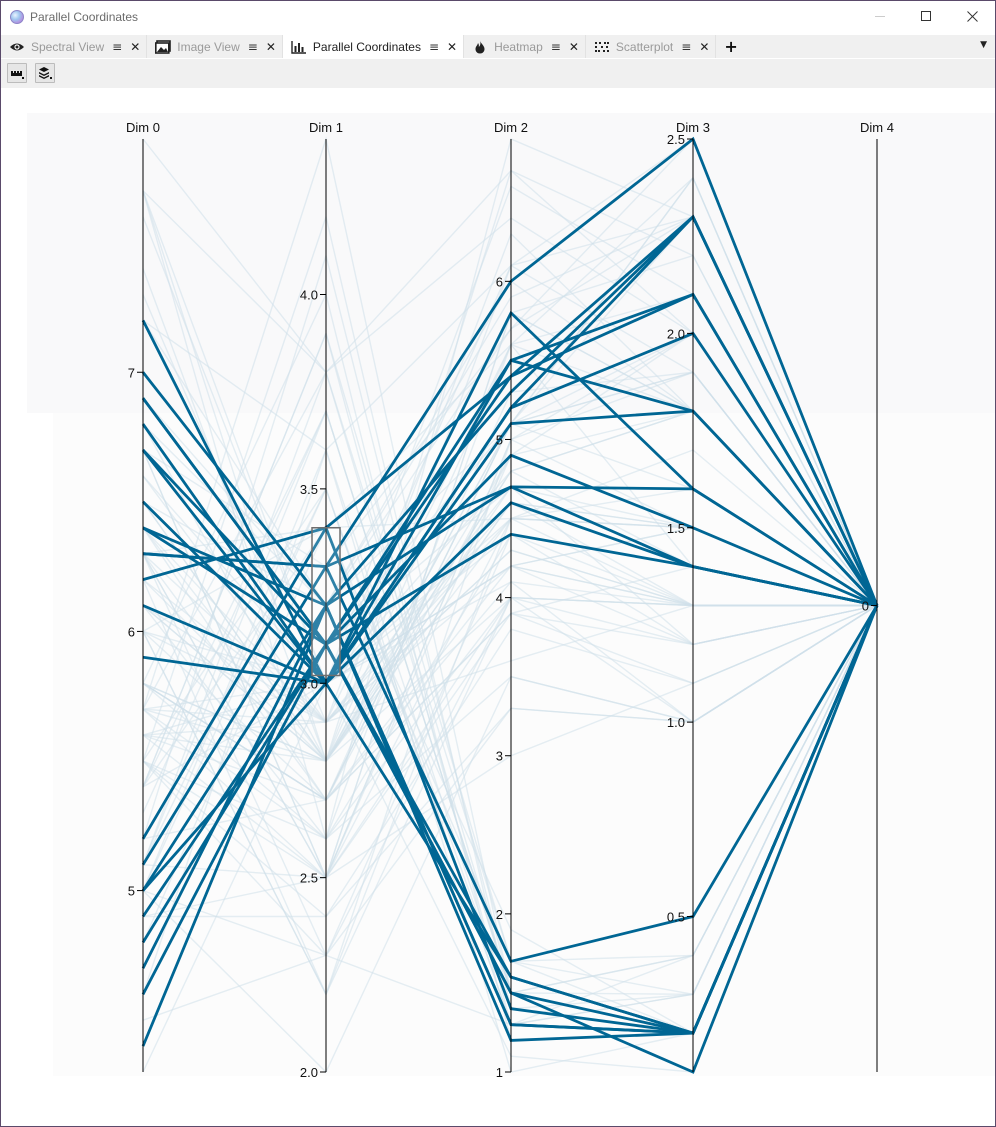 Image resolution: width=996 pixels, height=1127 pixels. I want to click on tick-label: 4.0, so click(309, 295).